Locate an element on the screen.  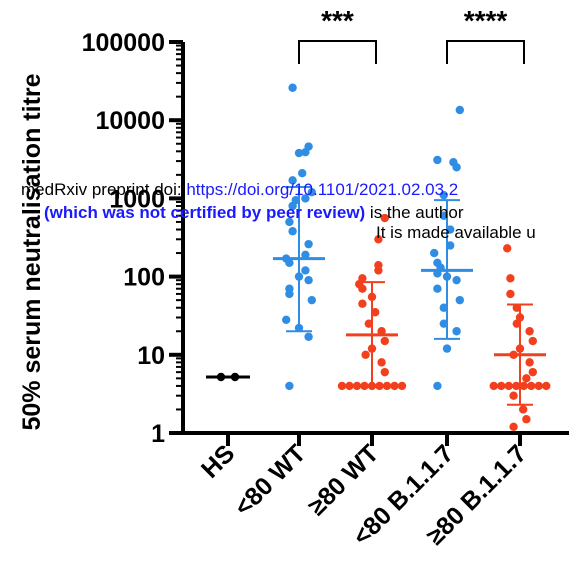
median-lines is located at coordinates (376, 318).